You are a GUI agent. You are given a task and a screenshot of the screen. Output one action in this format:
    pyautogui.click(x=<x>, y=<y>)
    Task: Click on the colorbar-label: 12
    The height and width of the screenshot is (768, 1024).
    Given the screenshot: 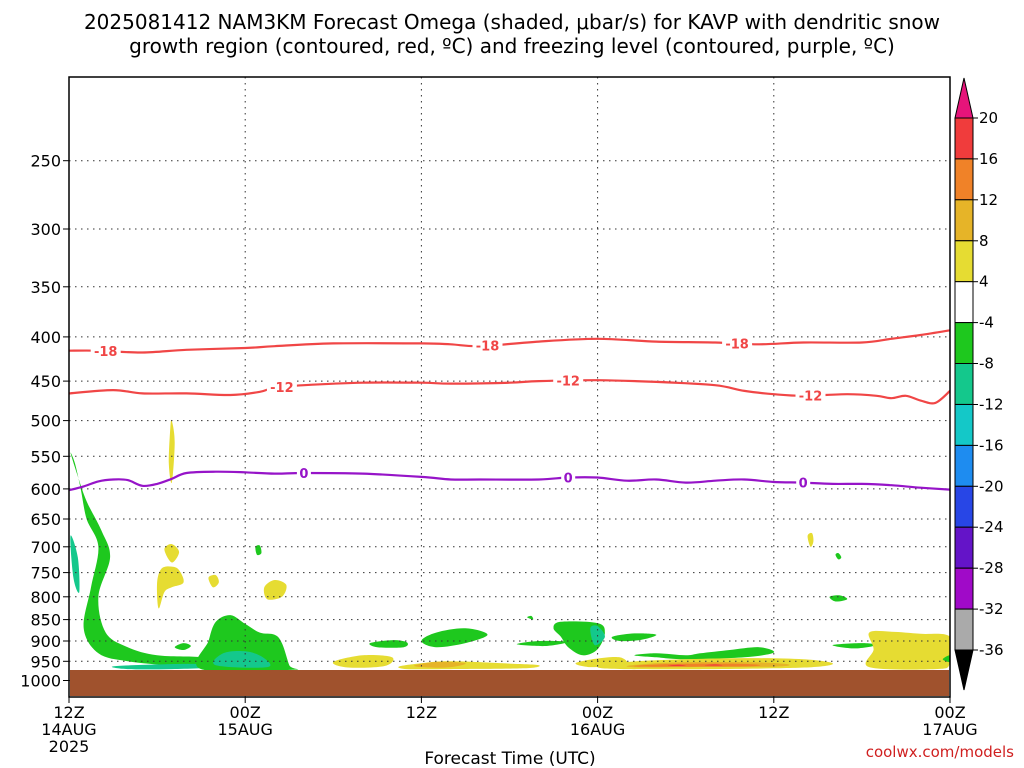 What is the action you would take?
    pyautogui.click(x=988, y=200)
    